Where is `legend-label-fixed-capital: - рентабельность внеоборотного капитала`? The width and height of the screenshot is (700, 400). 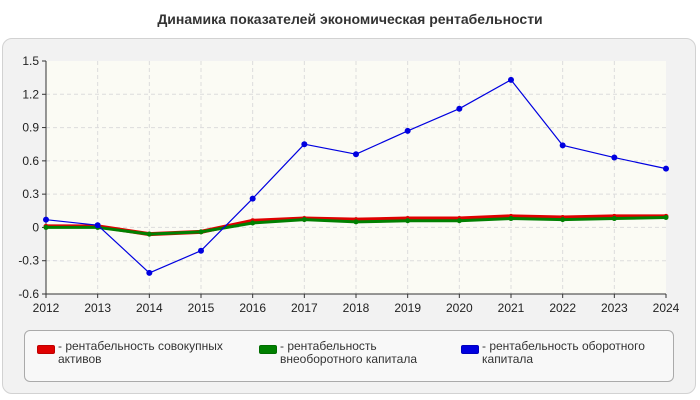
legend-label-fixed-capital: - рентабельность внеоборотного капитала is located at coordinates (348, 352).